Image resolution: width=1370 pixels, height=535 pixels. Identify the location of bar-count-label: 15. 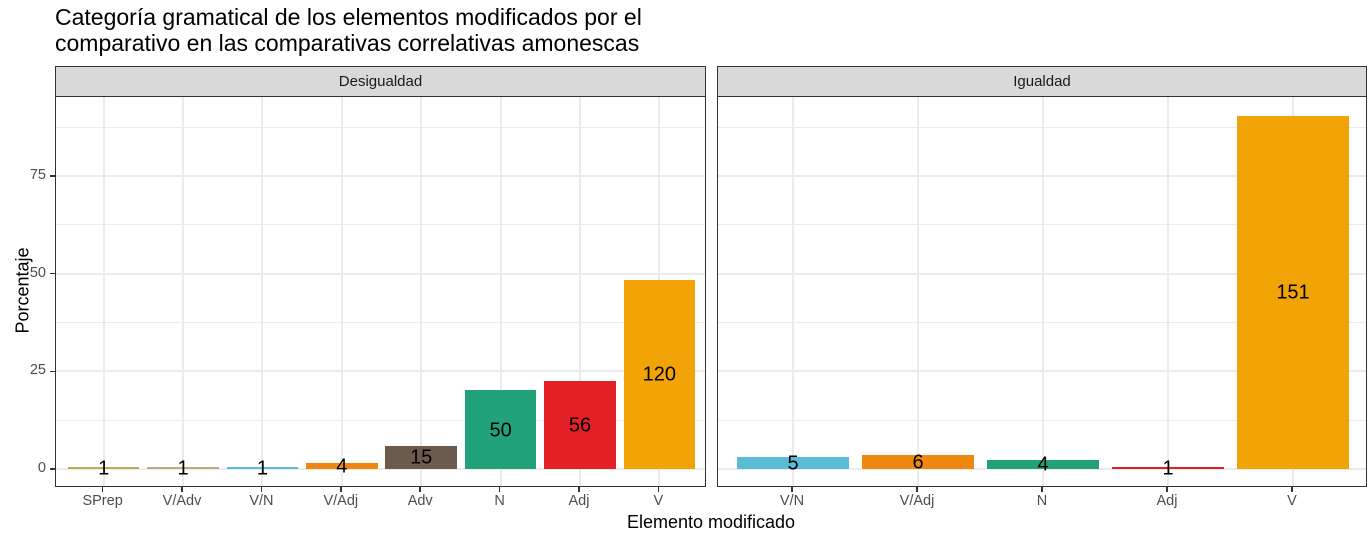
(421, 457).